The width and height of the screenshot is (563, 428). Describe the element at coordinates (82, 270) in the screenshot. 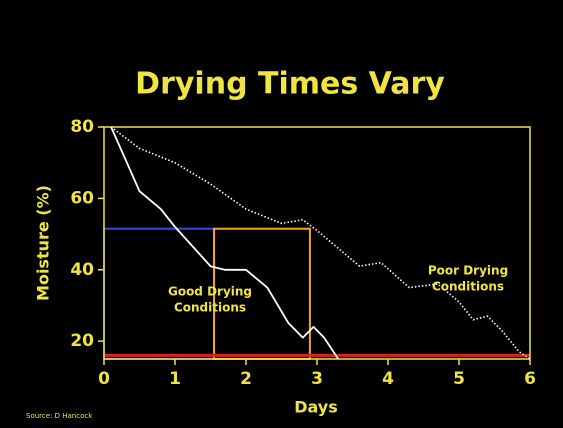

I see `y-tick-label: 40` at that location.